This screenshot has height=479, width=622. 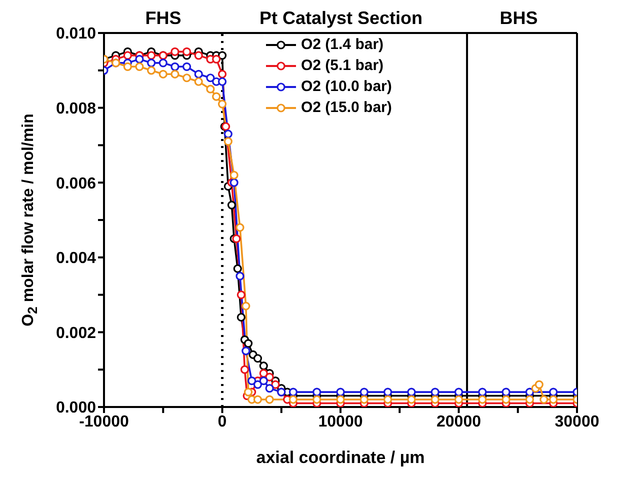 What do you see at coordinates (341, 18) in the screenshot?
I see `text: Pt Catalyst Section` at bounding box center [341, 18].